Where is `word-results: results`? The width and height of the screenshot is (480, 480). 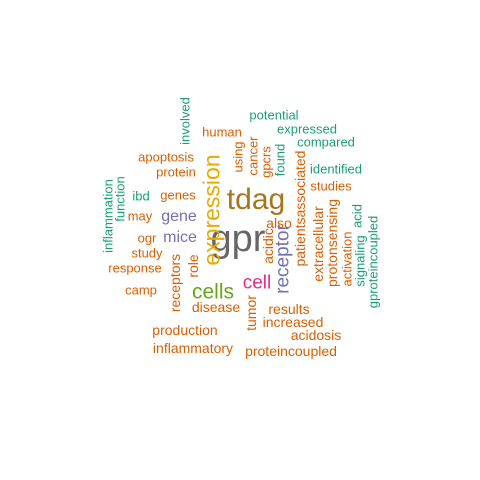 word-results: results is located at coordinates (289, 309).